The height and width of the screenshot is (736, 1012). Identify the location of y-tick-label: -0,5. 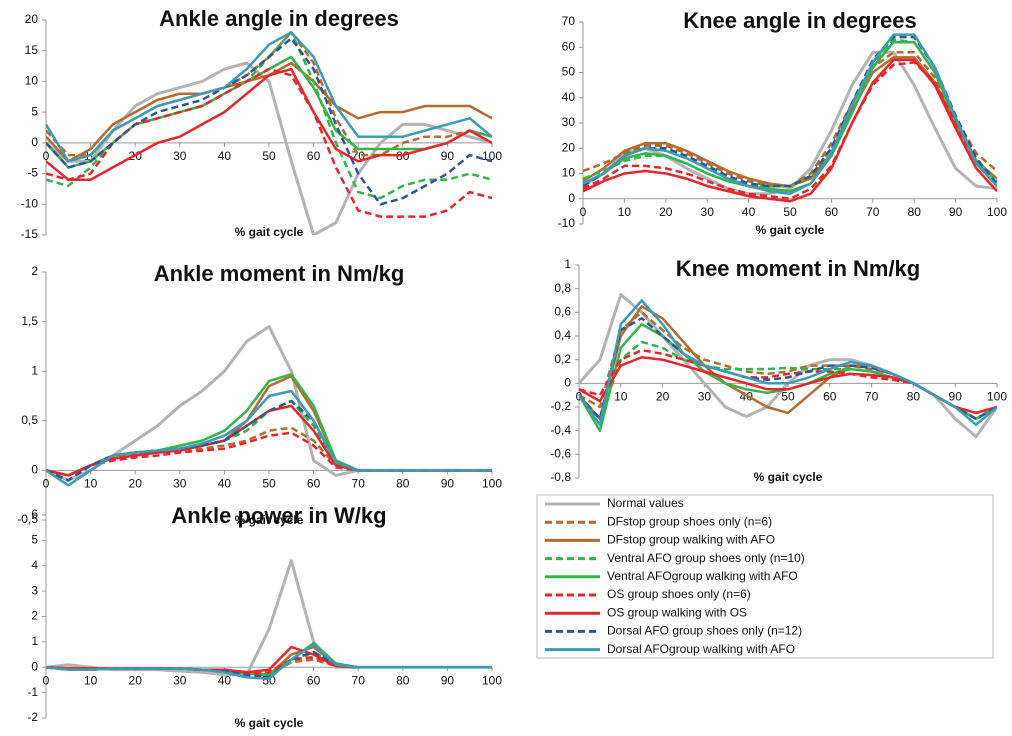
(27, 519).